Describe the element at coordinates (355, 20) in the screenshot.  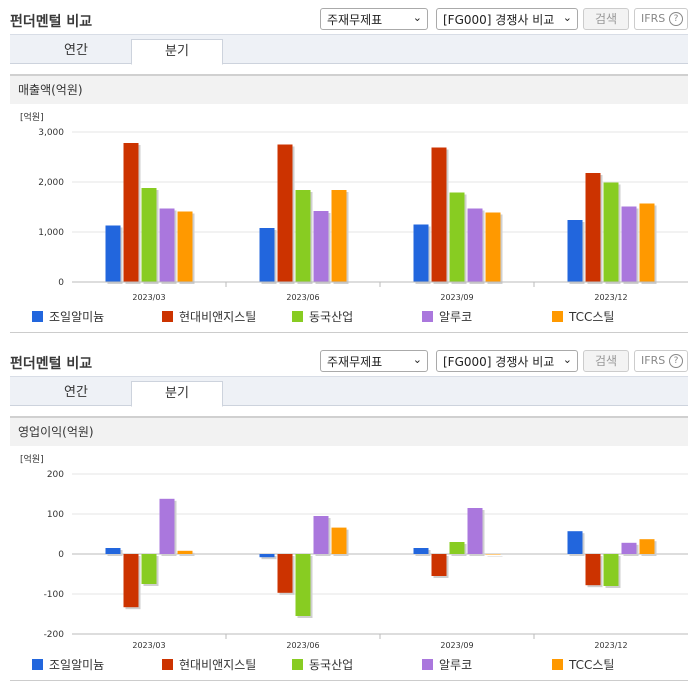
I see `financial-statement-select-value: 주재무제표` at that location.